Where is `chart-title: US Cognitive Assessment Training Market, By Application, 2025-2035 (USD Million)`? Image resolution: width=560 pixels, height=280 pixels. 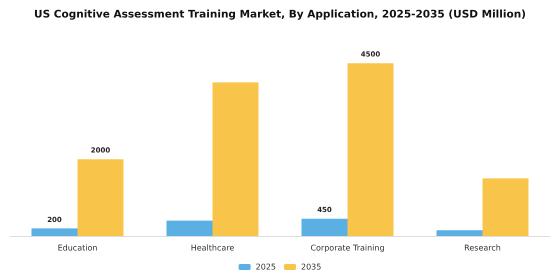 chart-title: US Cognitive Assessment Training Market, By Application, 2025-2035 (USD Million) is located at coordinates (280, 14).